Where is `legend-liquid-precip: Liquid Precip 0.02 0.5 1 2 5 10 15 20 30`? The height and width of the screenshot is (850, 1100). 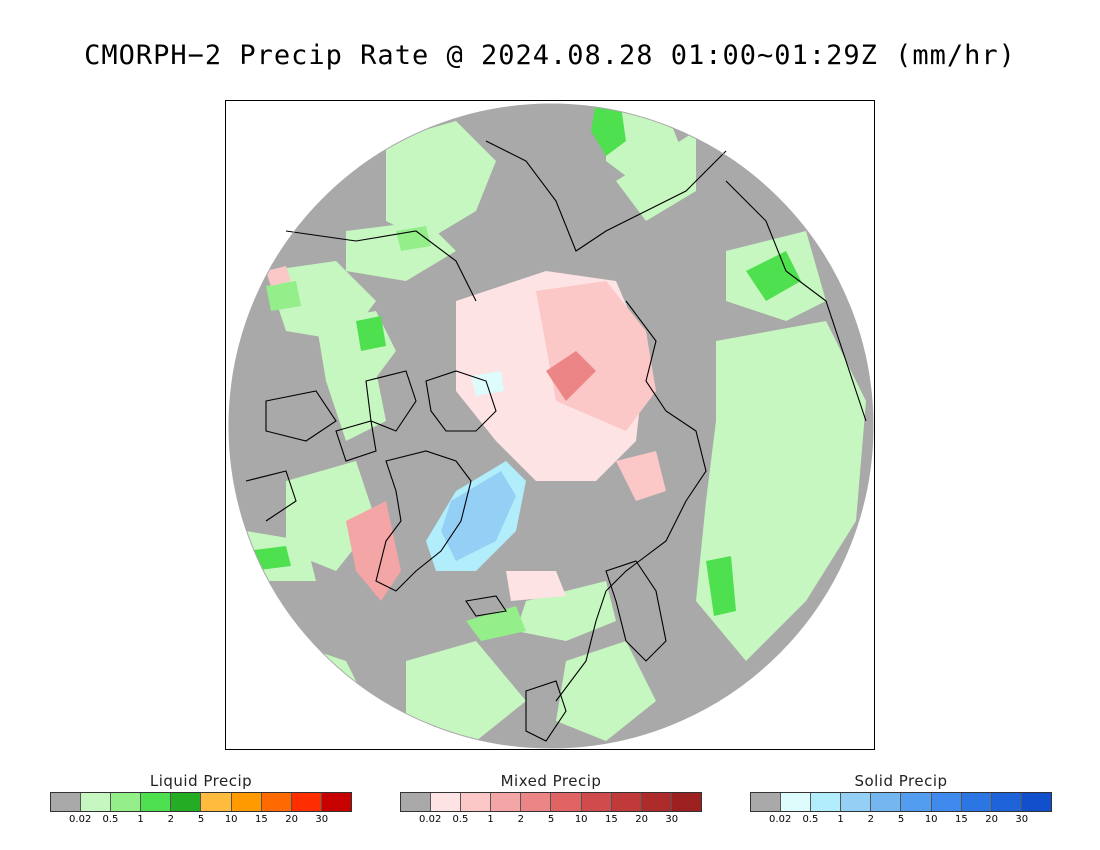 legend-liquid-precip: Liquid Precip 0.02 0.5 1 2 5 10 15 20 30 is located at coordinates (201, 799).